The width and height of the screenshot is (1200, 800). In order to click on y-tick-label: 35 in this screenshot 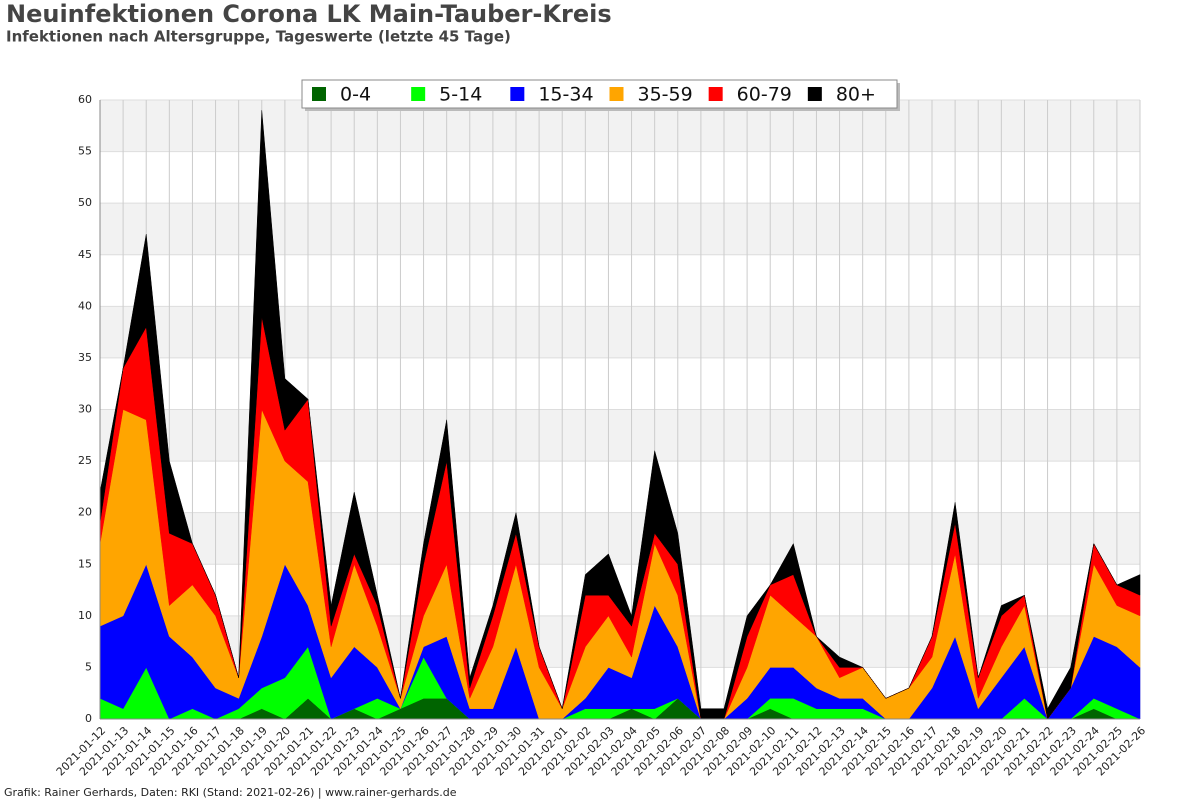, I will do `click(85, 357)`.